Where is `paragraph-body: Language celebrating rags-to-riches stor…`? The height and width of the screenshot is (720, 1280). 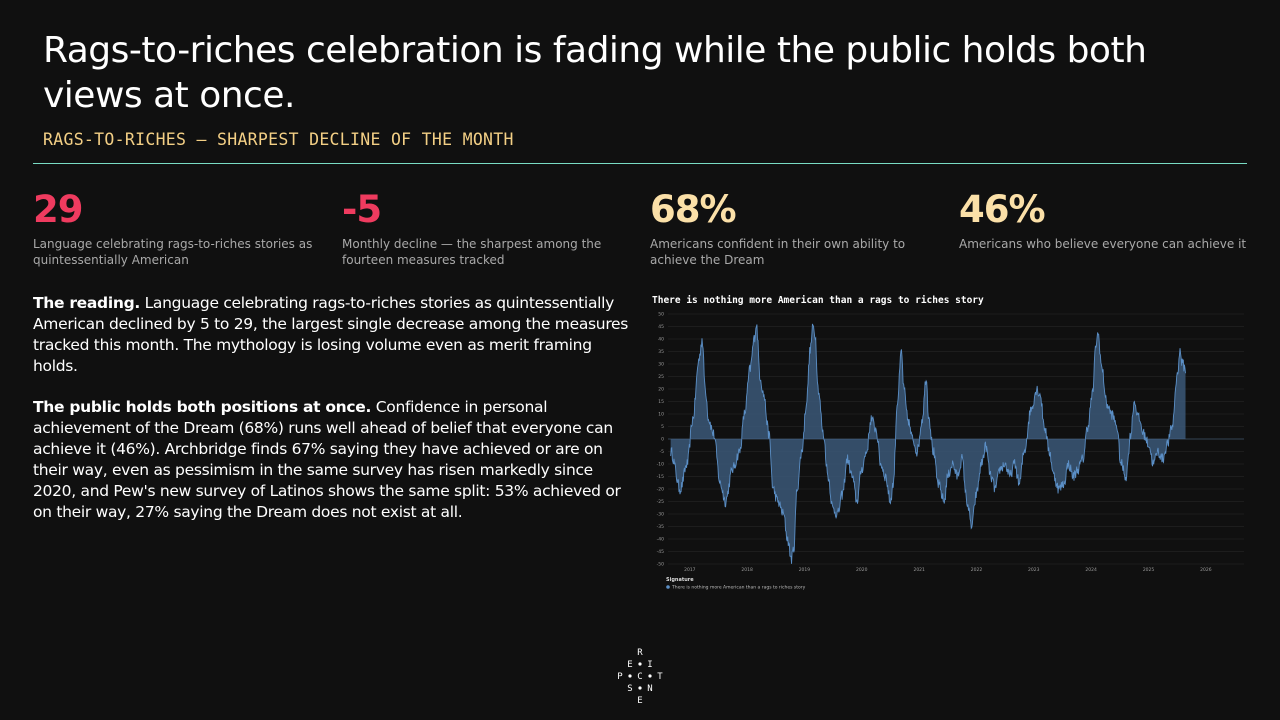 paragraph-body: Language celebrating rags-to-riches stor… is located at coordinates (331, 334).